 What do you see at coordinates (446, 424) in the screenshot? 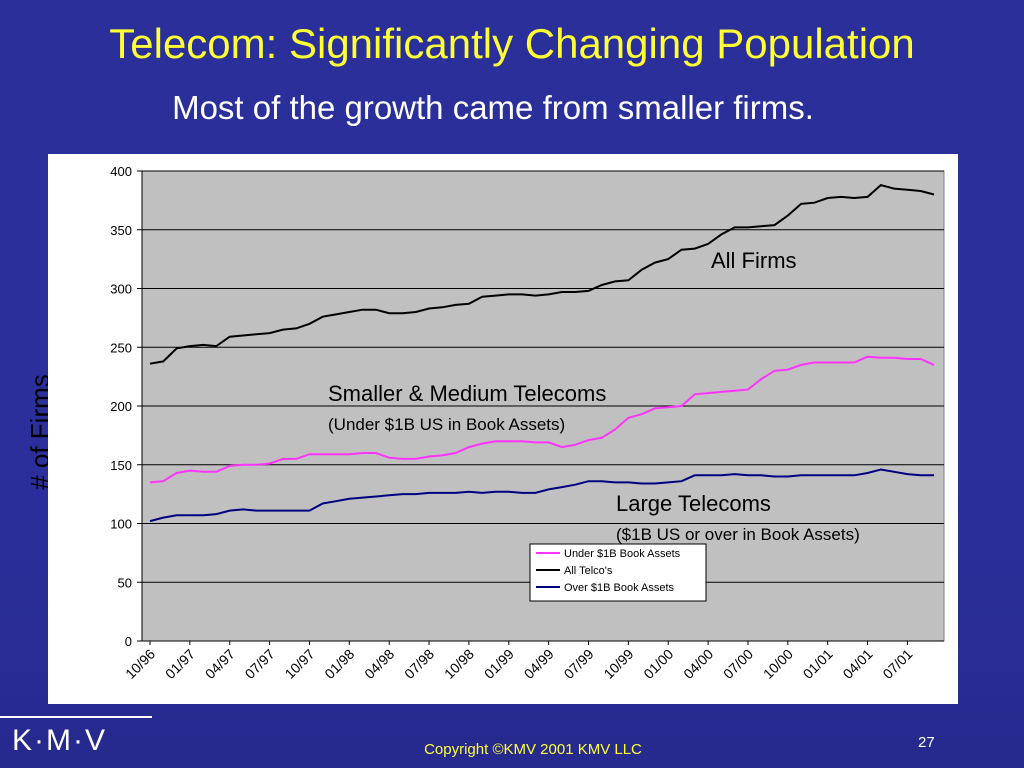
I see `annotation-small-sub: (Under $1B US in Book Assets)` at bounding box center [446, 424].